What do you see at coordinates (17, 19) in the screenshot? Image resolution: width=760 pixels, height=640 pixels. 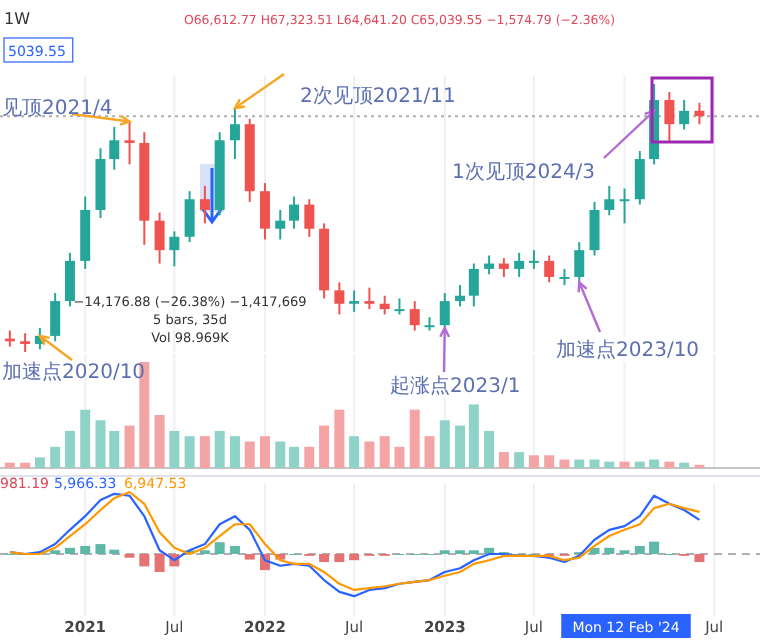 I see `text: 1W` at bounding box center [17, 19].